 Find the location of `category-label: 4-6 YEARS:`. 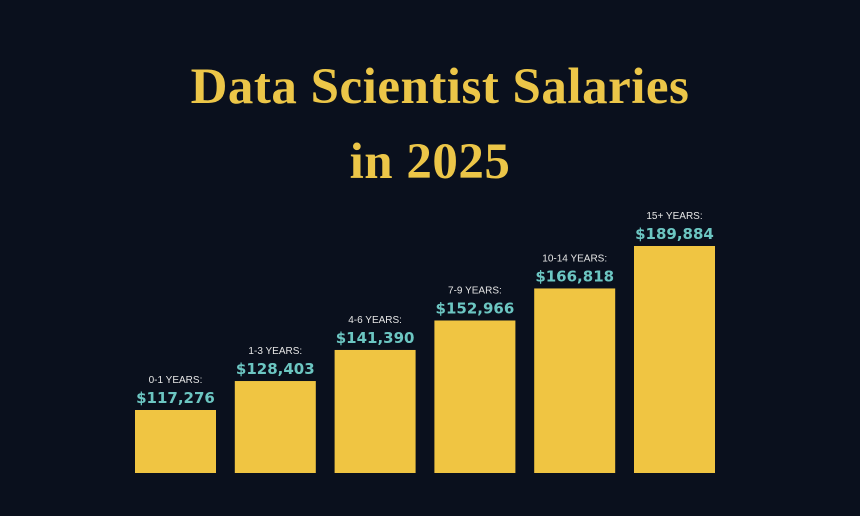

category-label: 4-6 YEARS: is located at coordinates (375, 320).